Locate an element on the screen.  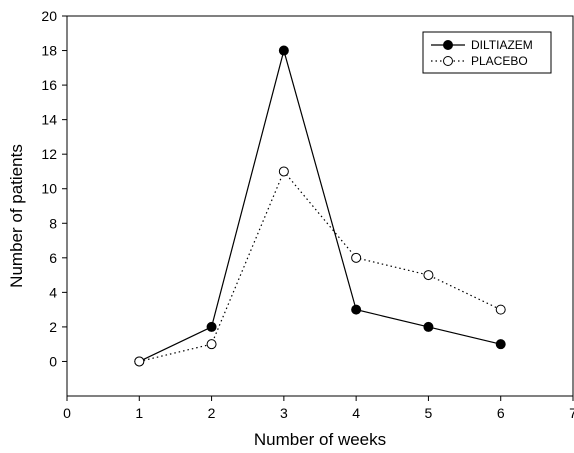
legend-marker-placebo is located at coordinates (448, 61).